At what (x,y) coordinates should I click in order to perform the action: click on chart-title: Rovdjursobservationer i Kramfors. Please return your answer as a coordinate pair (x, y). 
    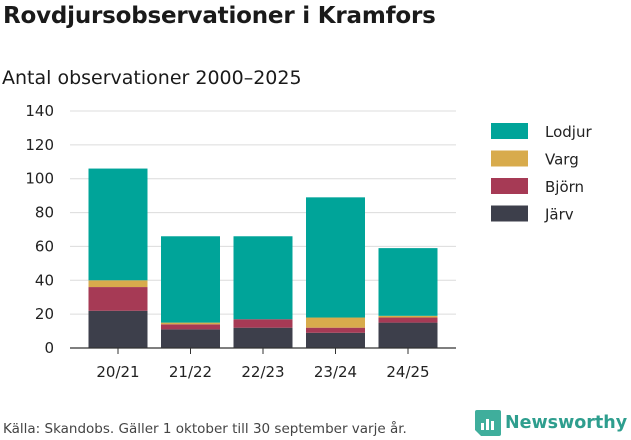
    Looking at the image, I should click on (219, 16).